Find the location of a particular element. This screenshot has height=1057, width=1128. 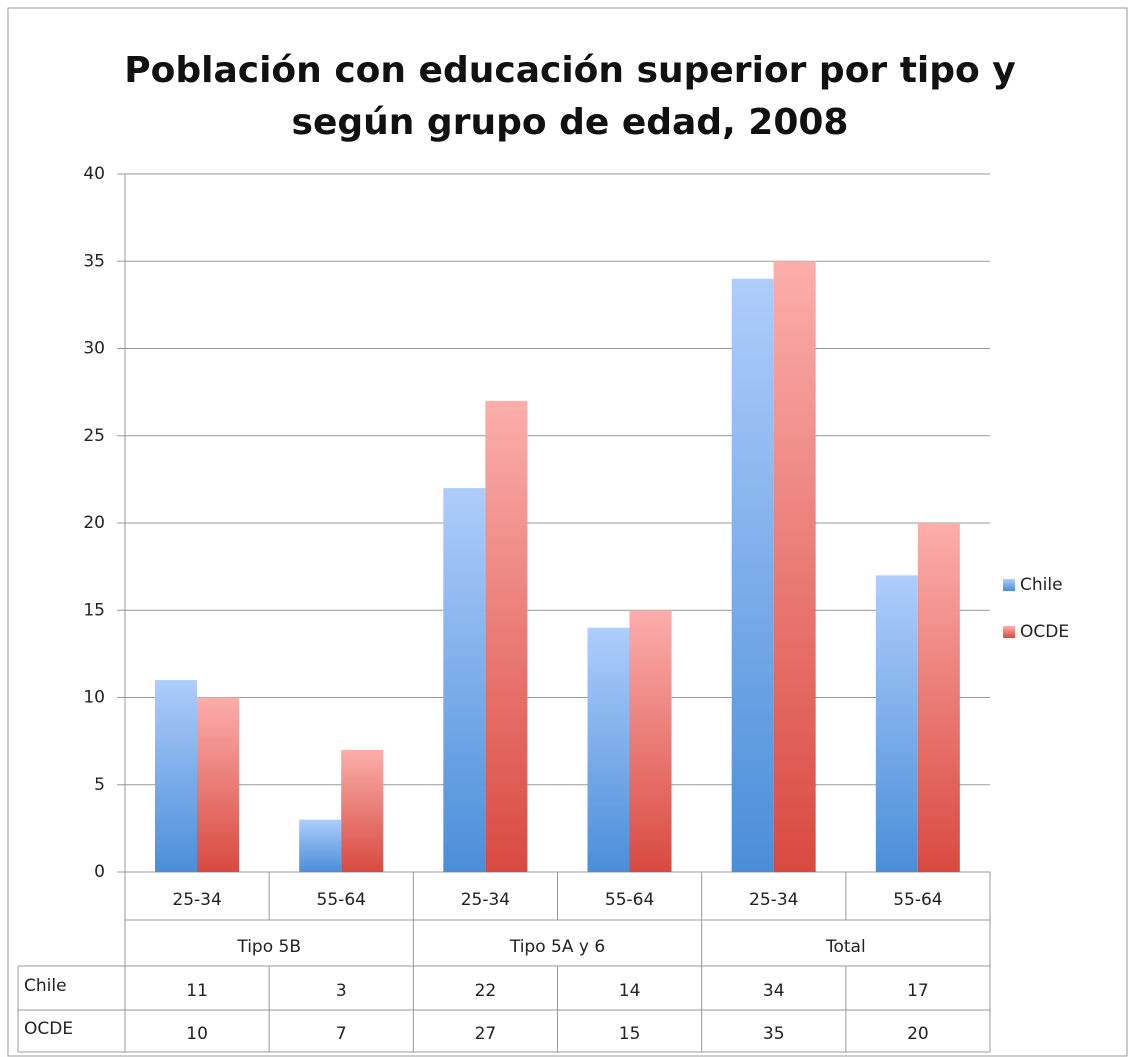

table-row-label: OCDE is located at coordinates (48, 1029).